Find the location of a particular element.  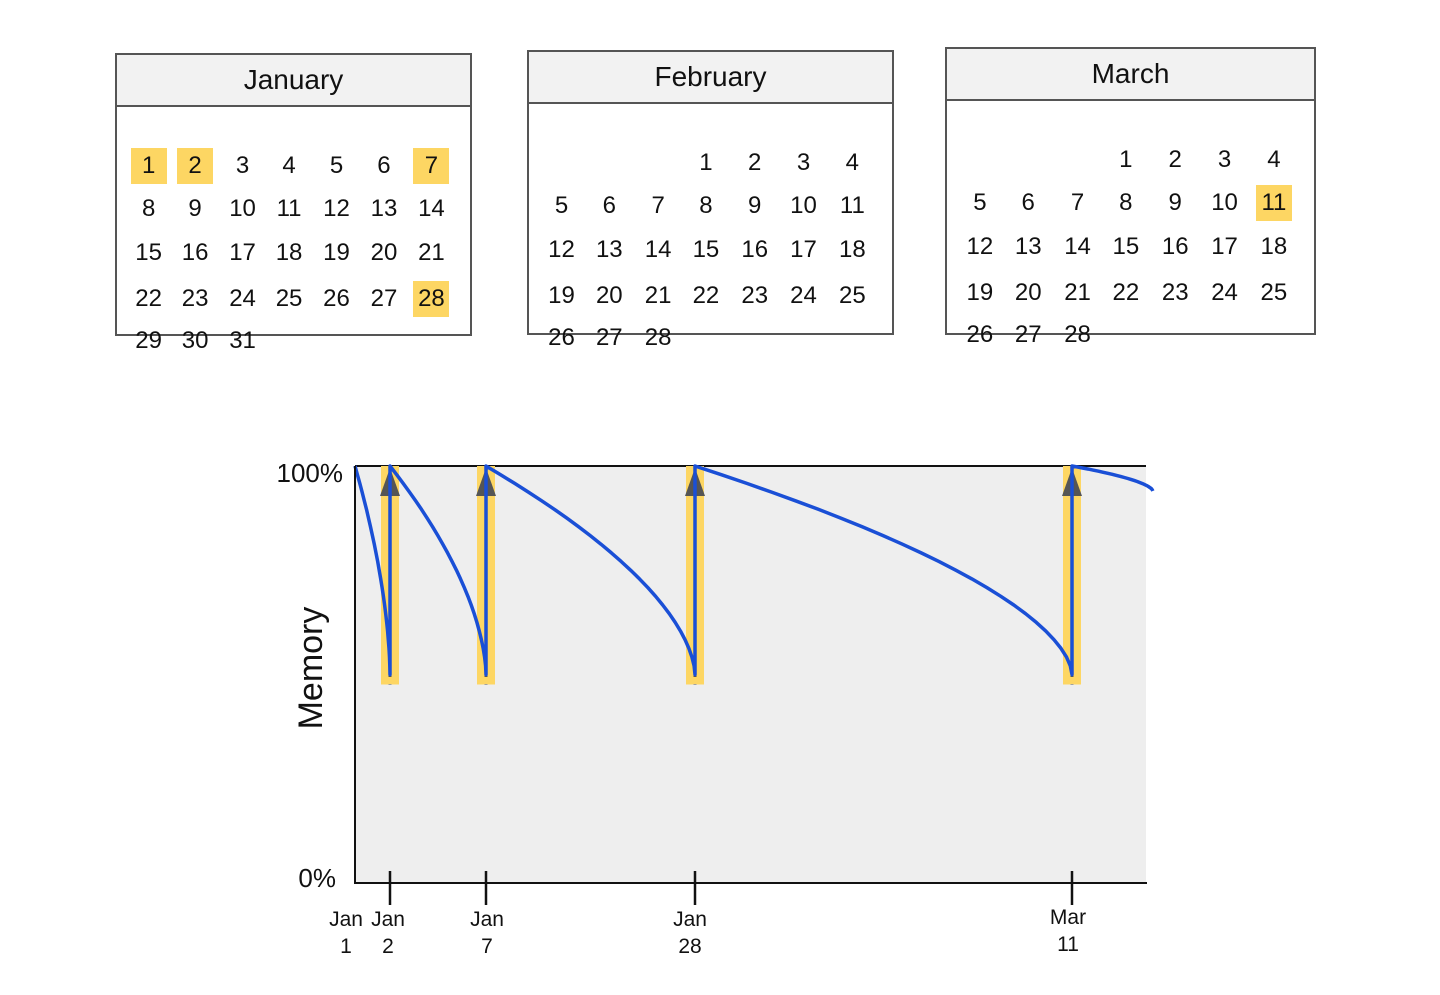

y-axis-label: Memory is located at coordinates (311, 668).